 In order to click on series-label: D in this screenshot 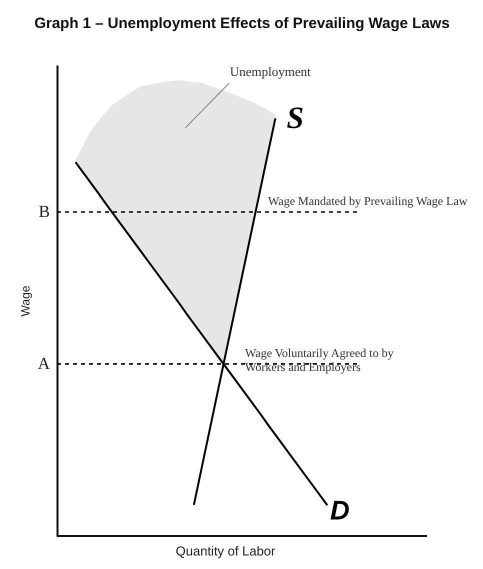, I will do `click(340, 511)`.